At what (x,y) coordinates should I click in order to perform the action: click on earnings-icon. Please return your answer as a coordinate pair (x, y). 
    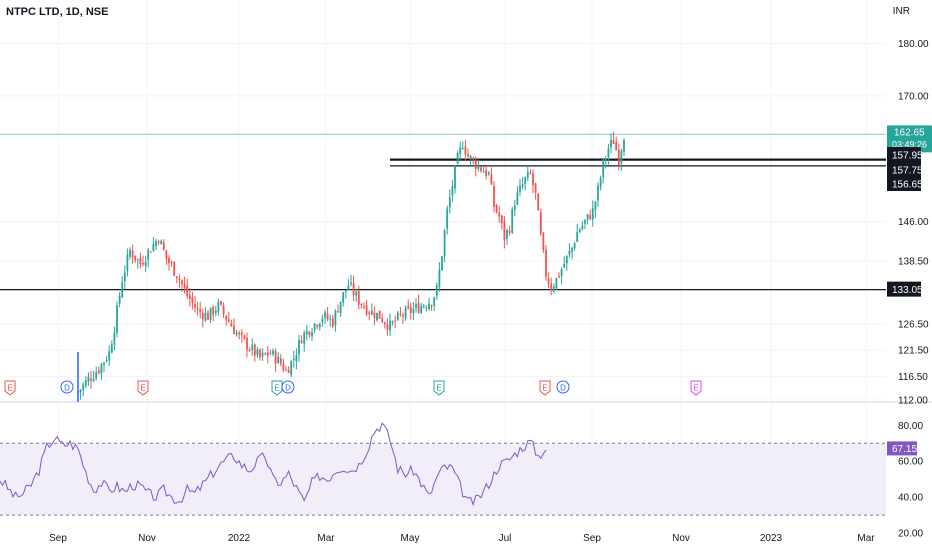
    Looking at the image, I should click on (277, 388).